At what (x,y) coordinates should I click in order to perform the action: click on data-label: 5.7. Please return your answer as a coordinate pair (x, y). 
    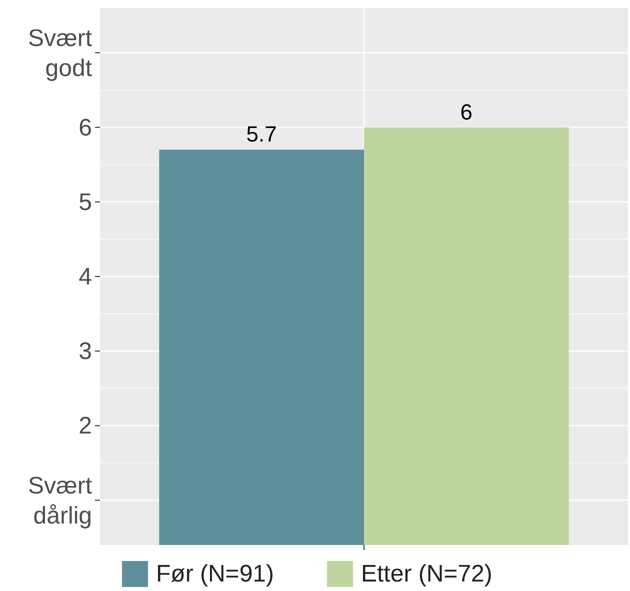
    Looking at the image, I should click on (261, 134).